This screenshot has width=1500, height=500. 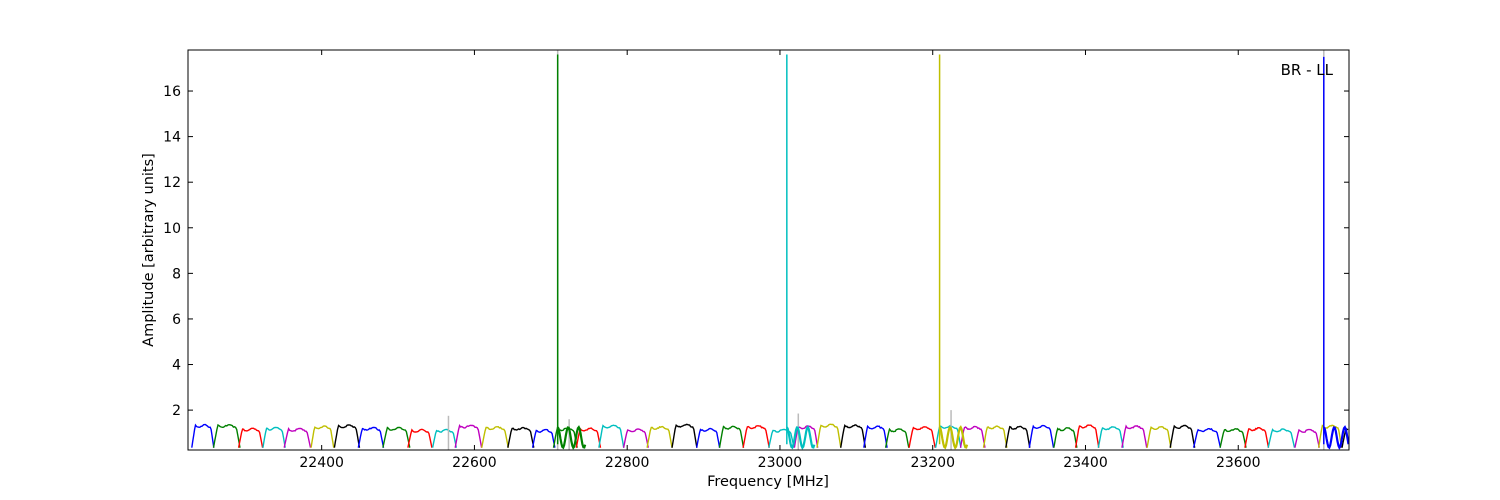 I want to click on y-tick-label: 8, so click(x=176, y=274).